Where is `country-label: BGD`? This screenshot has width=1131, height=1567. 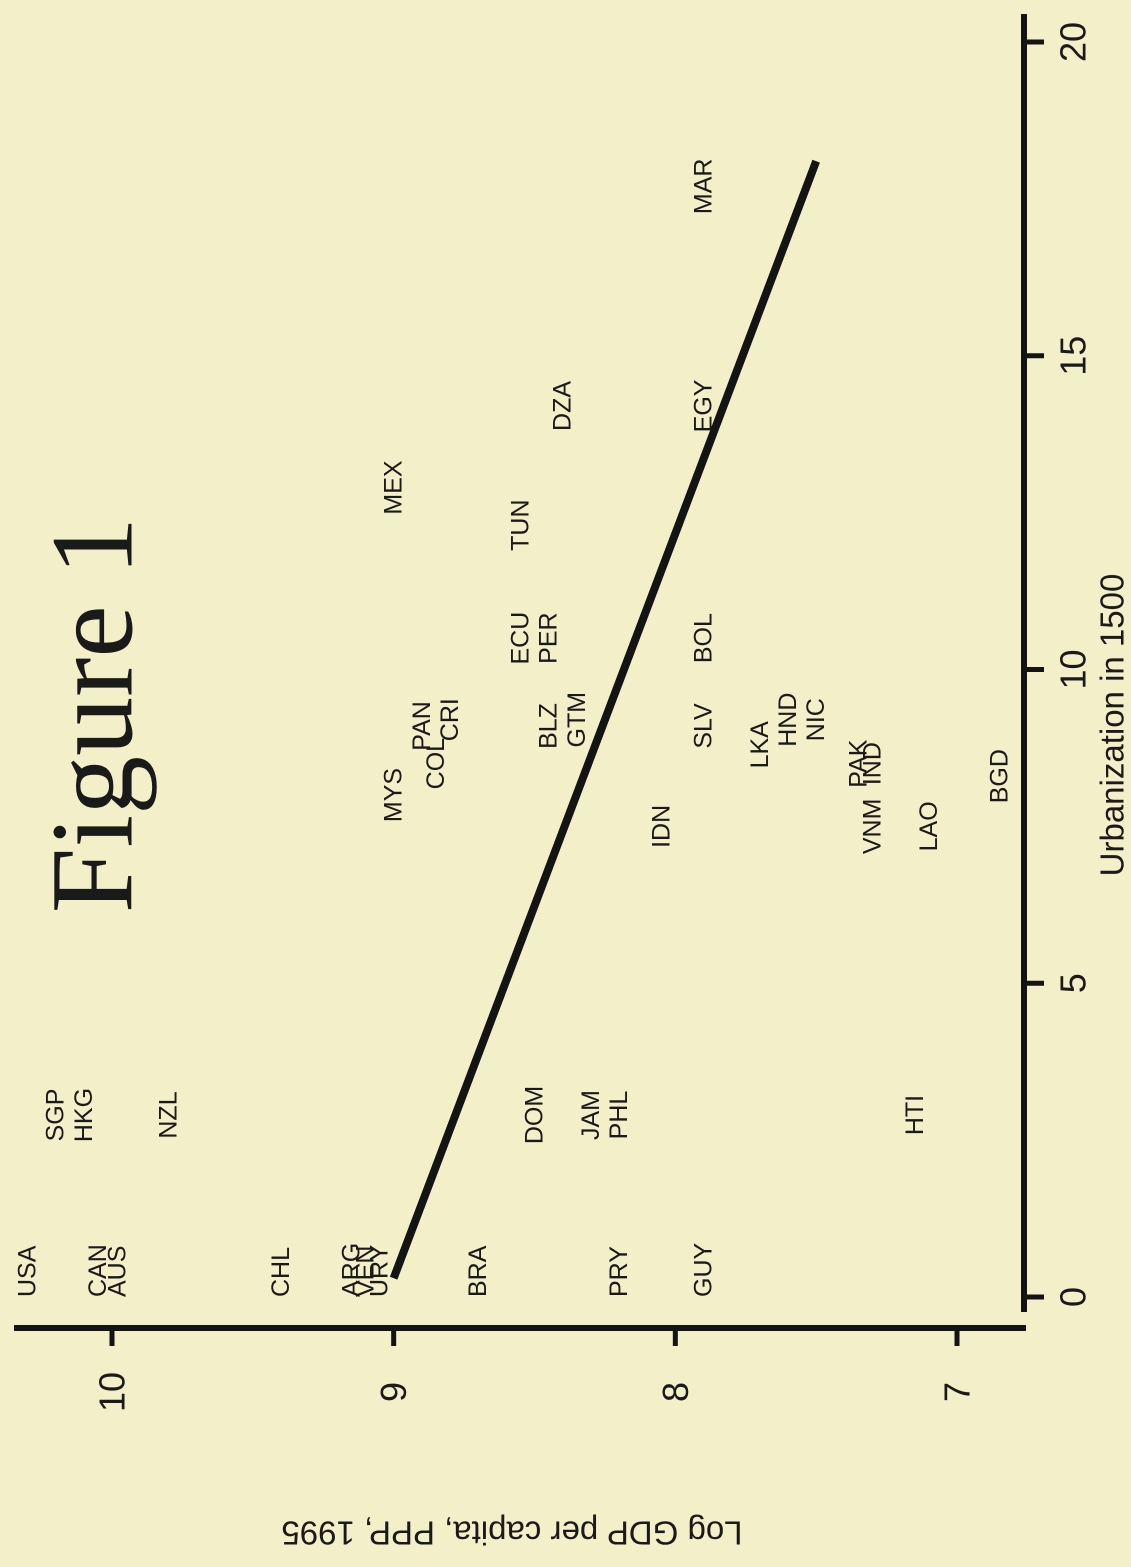 country-label: BGD is located at coordinates (999, 776).